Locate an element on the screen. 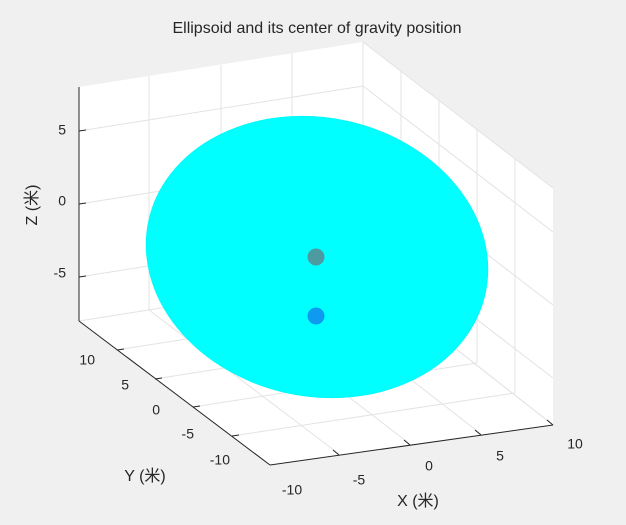 This screenshot has width=626, height=525. z-axis-label: Z (米) is located at coordinates (32, 205).